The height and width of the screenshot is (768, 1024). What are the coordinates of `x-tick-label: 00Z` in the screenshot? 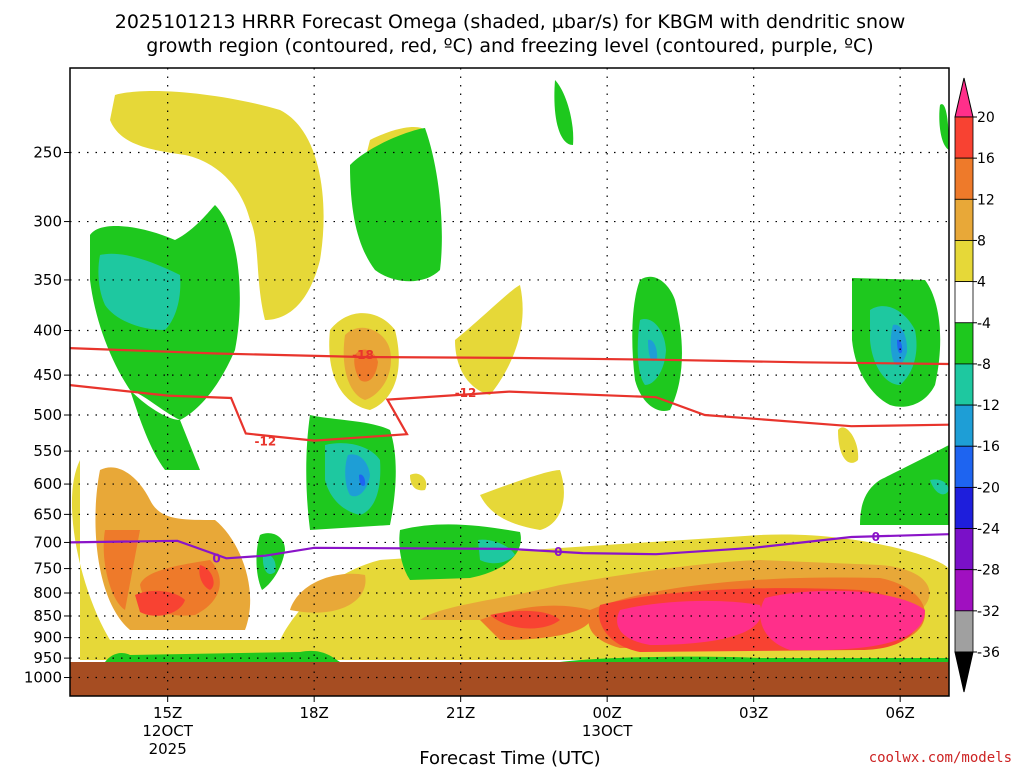 It's located at (606, 713).